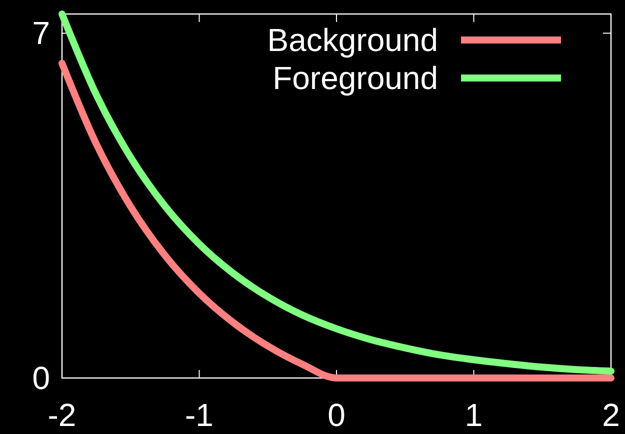 The width and height of the screenshot is (625, 434). What do you see at coordinates (41, 33) in the screenshot?
I see `y-tick-label: 7` at bounding box center [41, 33].